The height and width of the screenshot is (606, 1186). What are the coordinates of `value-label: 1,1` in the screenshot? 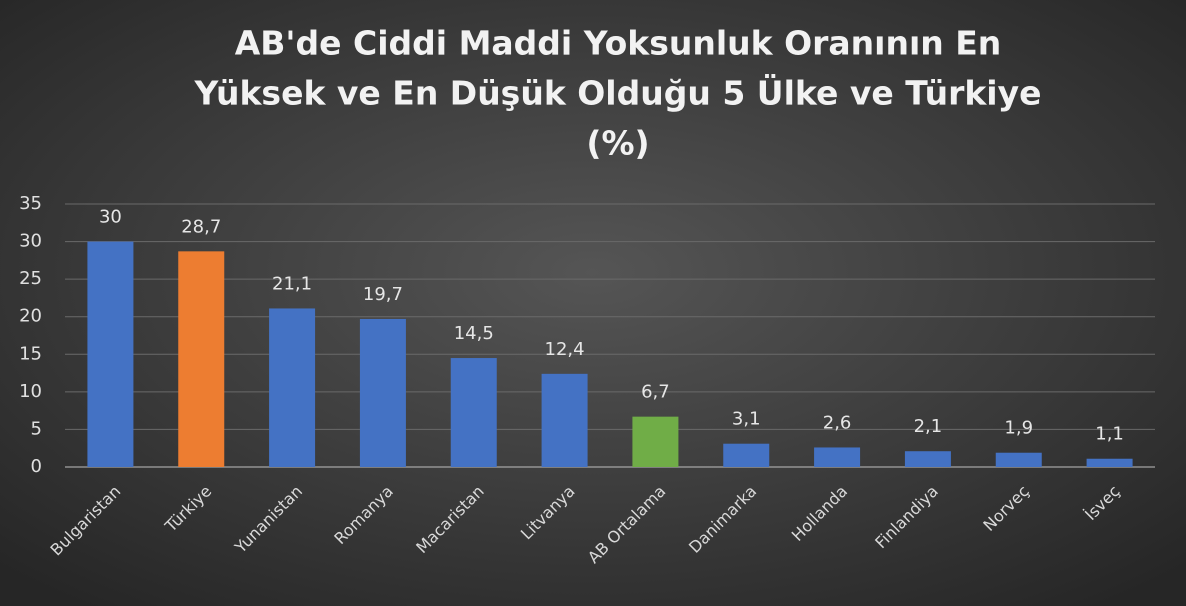 It's located at (1109, 434).